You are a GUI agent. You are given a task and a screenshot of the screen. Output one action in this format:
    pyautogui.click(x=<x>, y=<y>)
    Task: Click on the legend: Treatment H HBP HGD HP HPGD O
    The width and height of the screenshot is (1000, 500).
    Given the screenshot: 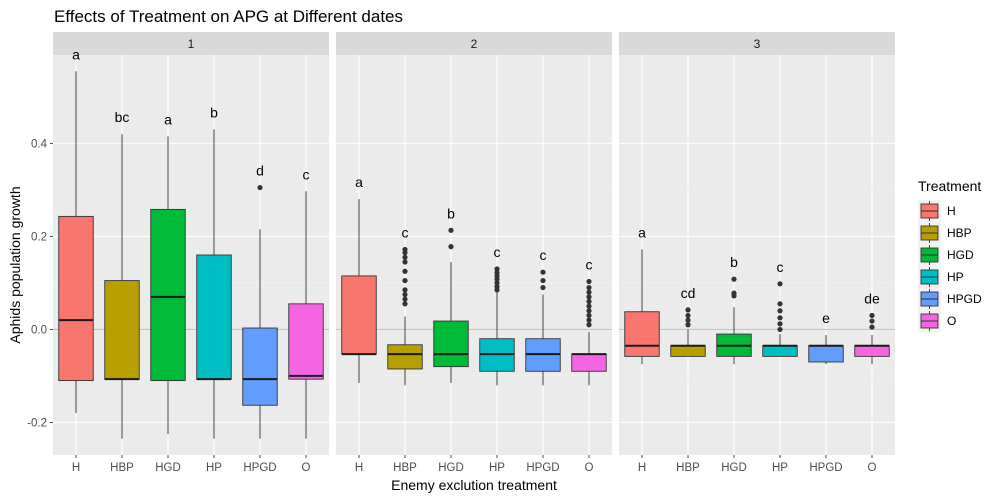 What is the action you would take?
    pyautogui.click(x=950, y=255)
    